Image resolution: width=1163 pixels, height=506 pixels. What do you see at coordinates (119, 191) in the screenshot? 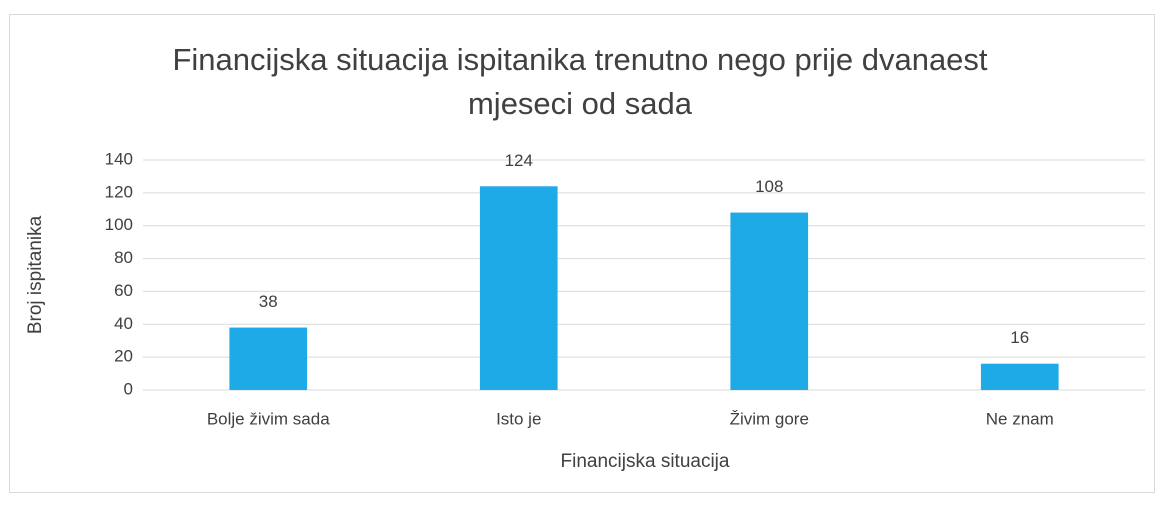
I see `y-tick-label: 120` at bounding box center [119, 191].